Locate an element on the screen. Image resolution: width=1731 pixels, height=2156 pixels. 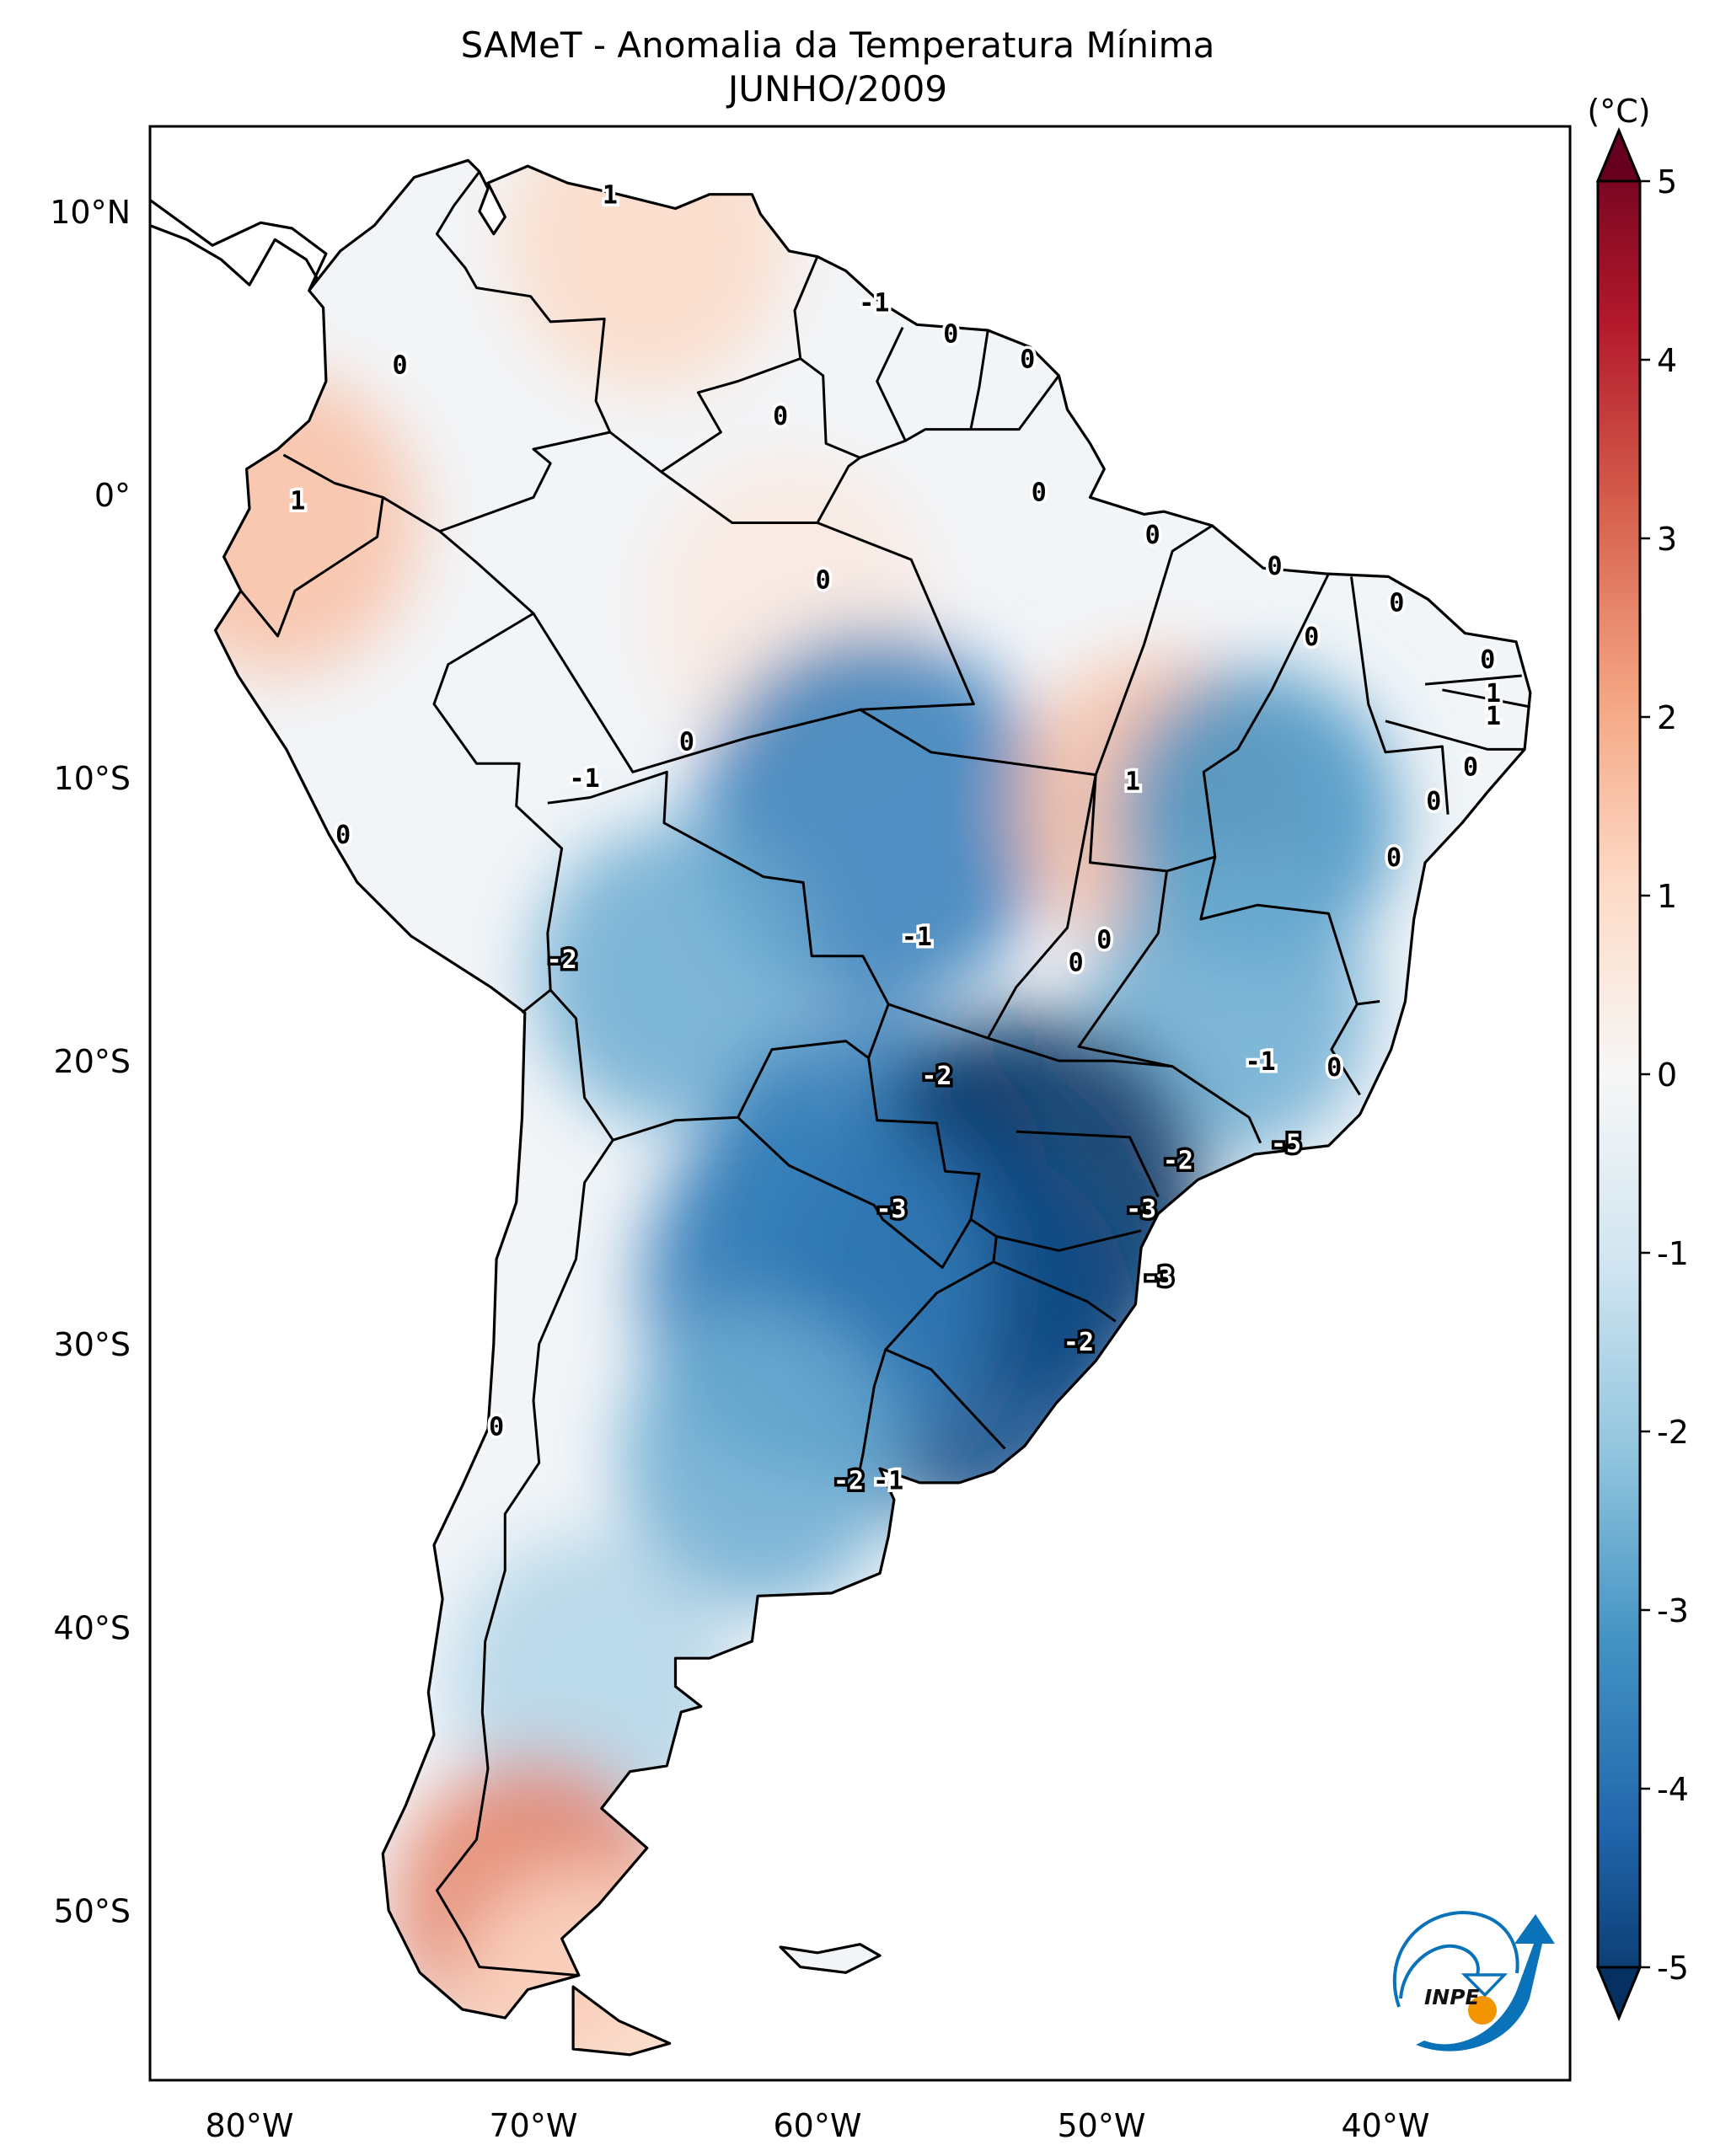
y-tick-label: 30°S is located at coordinates (92, 1344).